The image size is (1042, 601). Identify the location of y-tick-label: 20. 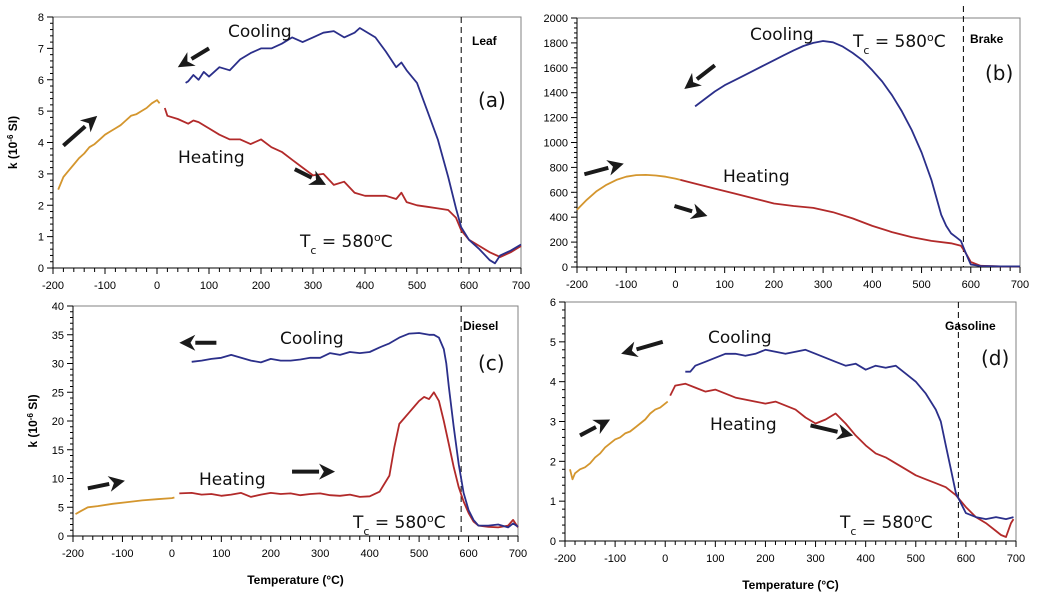
(58, 422).